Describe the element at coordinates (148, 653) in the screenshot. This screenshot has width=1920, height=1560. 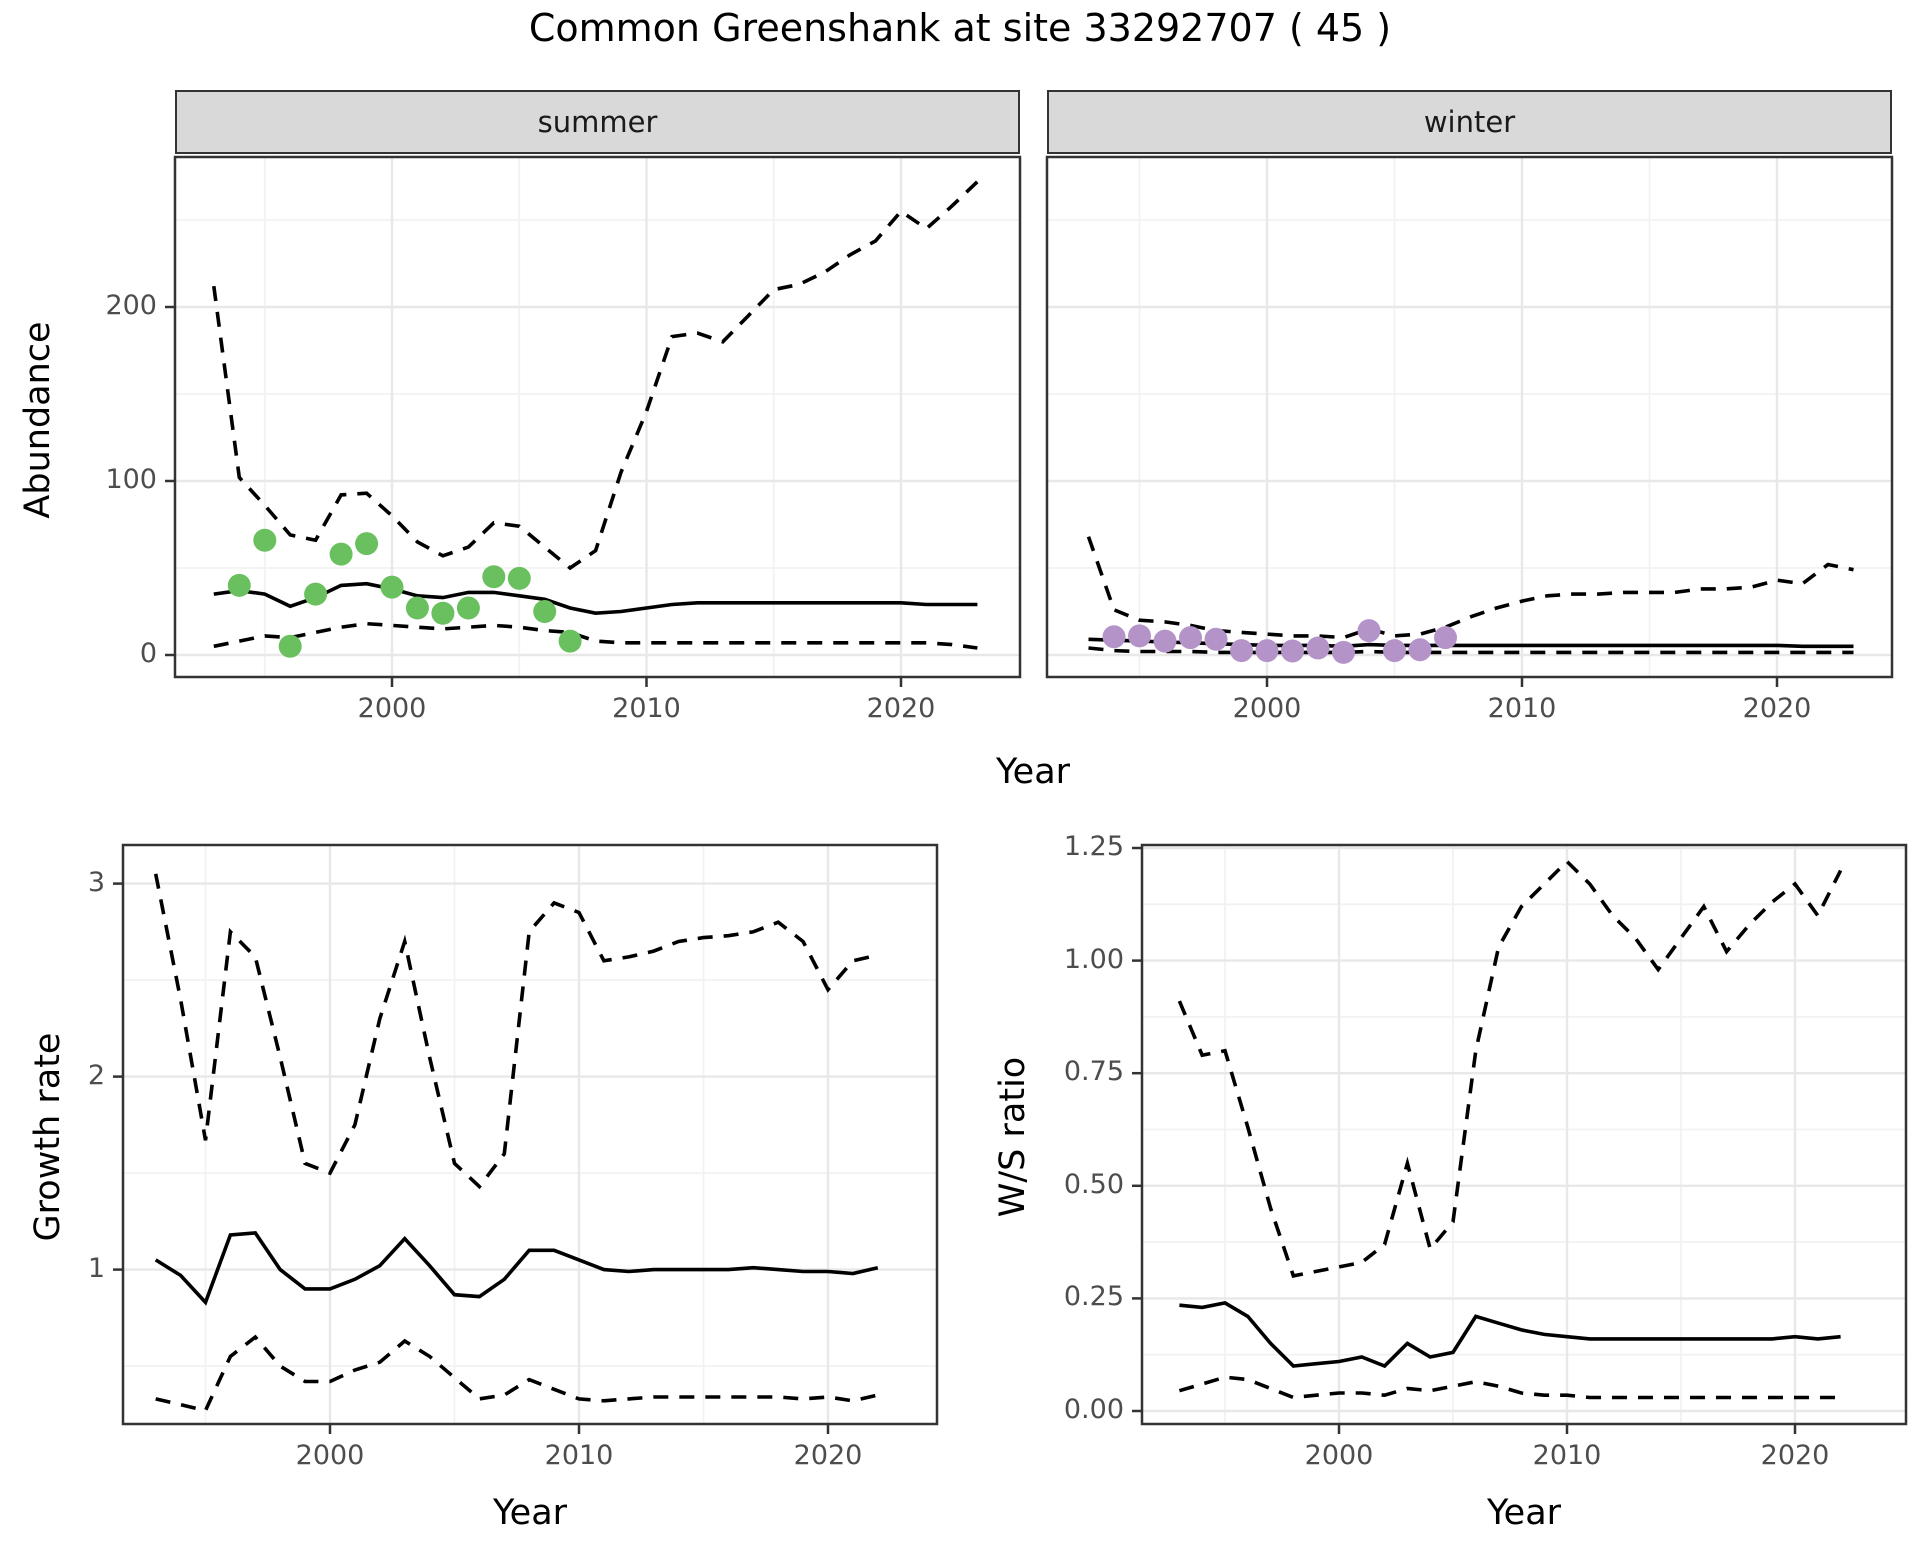
I see `y-tick-abundance-summer: 0` at that location.